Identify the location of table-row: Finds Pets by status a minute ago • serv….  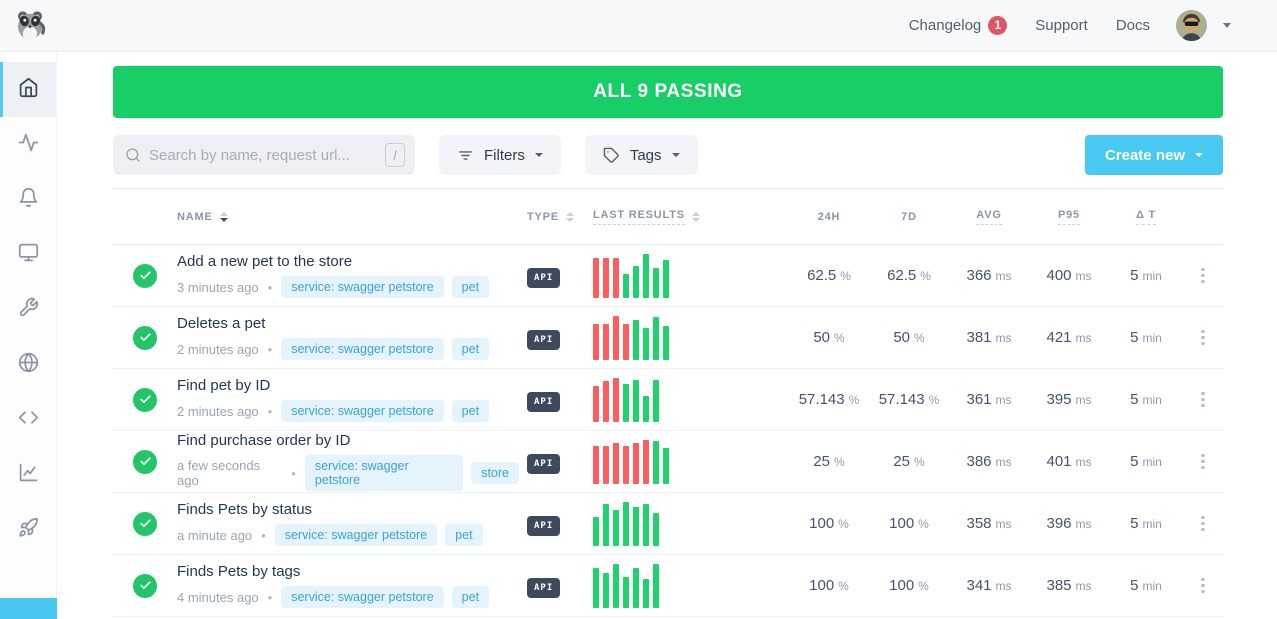
(668, 524).